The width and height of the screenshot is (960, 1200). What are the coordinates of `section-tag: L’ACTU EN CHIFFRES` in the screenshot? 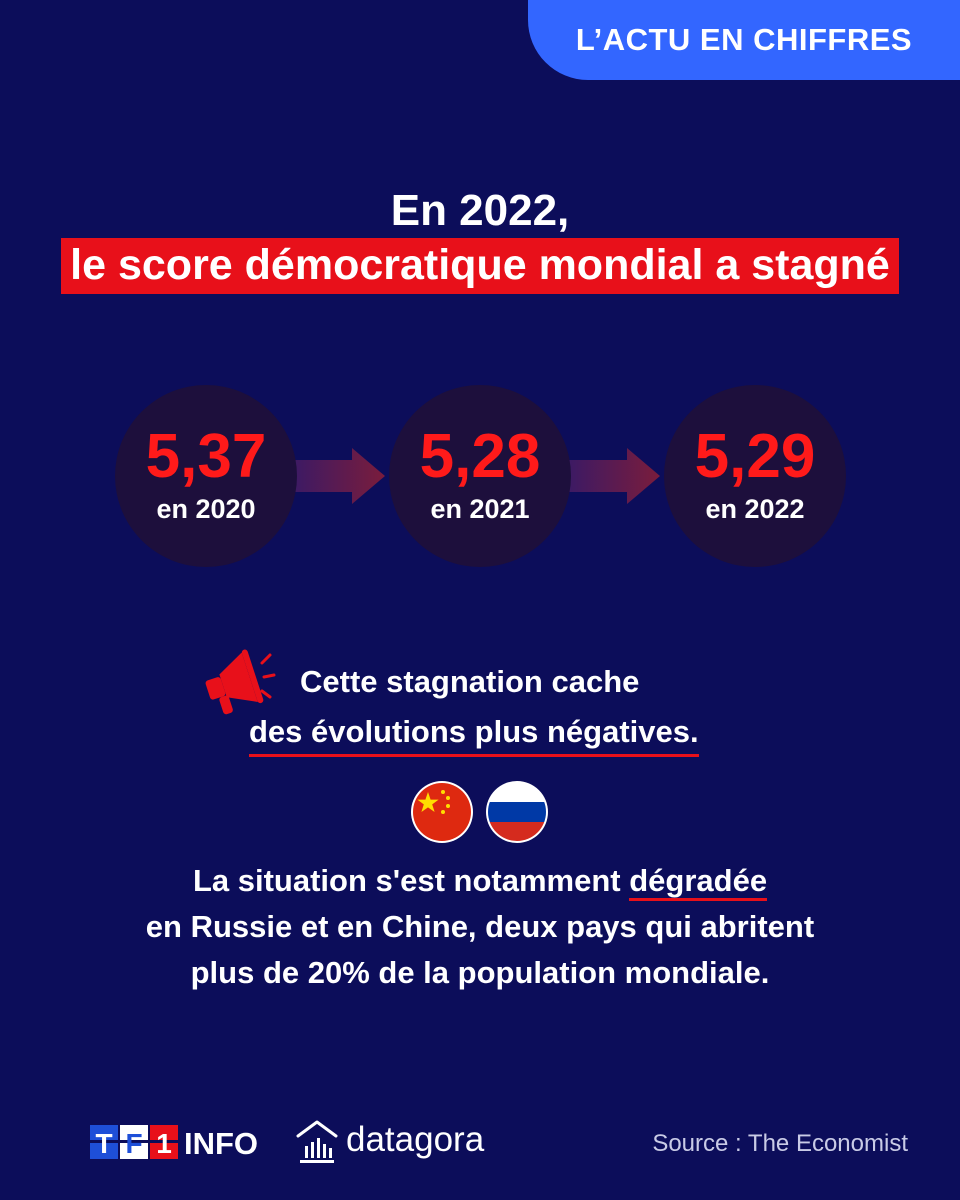 It's located at (744, 40).